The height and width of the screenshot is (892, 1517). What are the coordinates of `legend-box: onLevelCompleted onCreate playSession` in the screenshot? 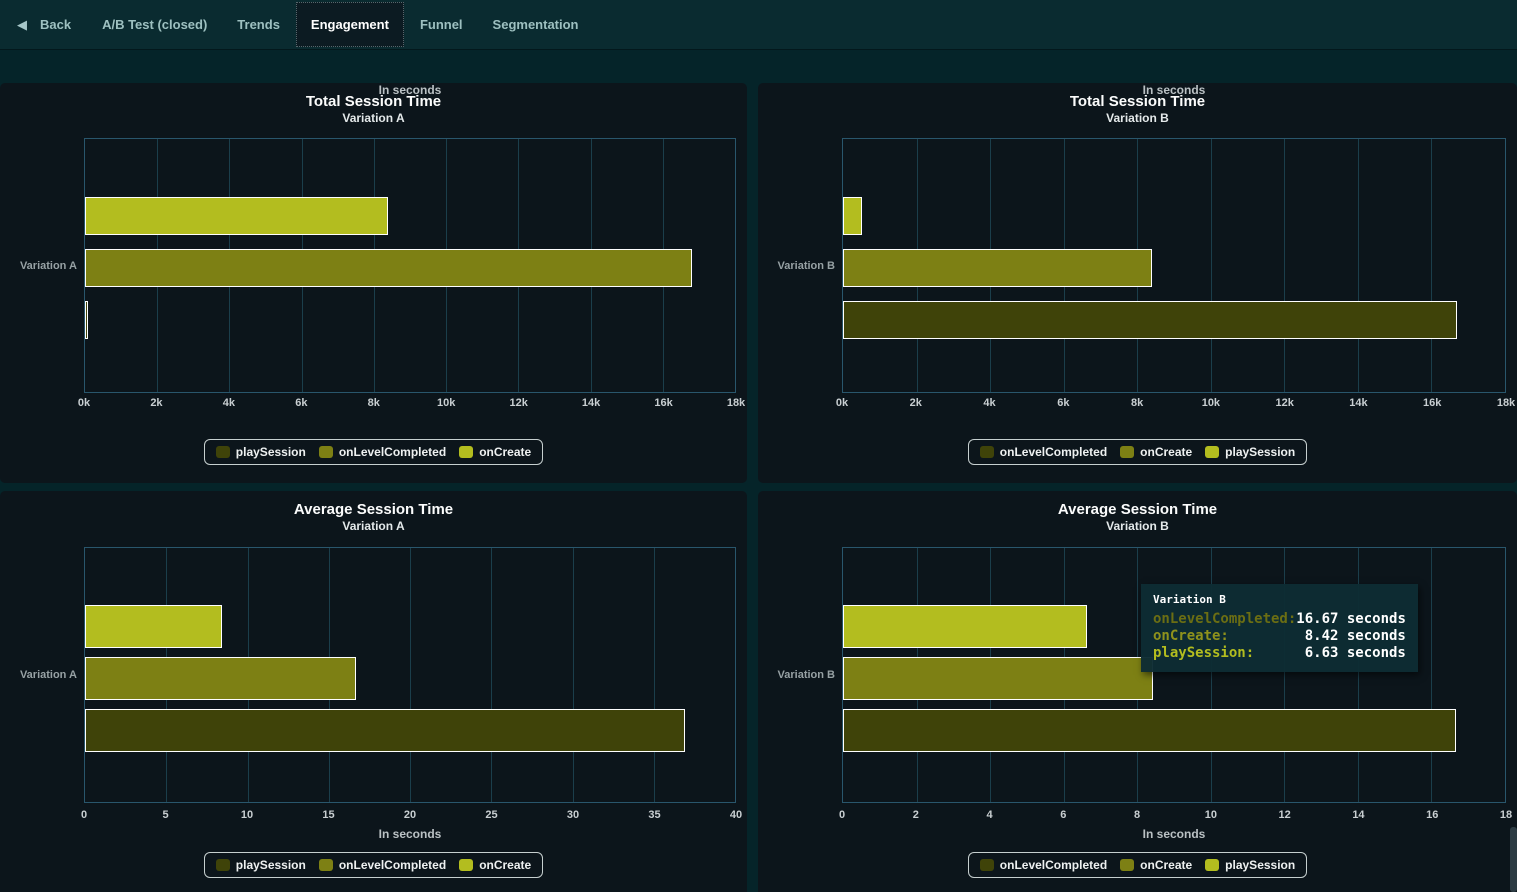 It's located at (1137, 452).